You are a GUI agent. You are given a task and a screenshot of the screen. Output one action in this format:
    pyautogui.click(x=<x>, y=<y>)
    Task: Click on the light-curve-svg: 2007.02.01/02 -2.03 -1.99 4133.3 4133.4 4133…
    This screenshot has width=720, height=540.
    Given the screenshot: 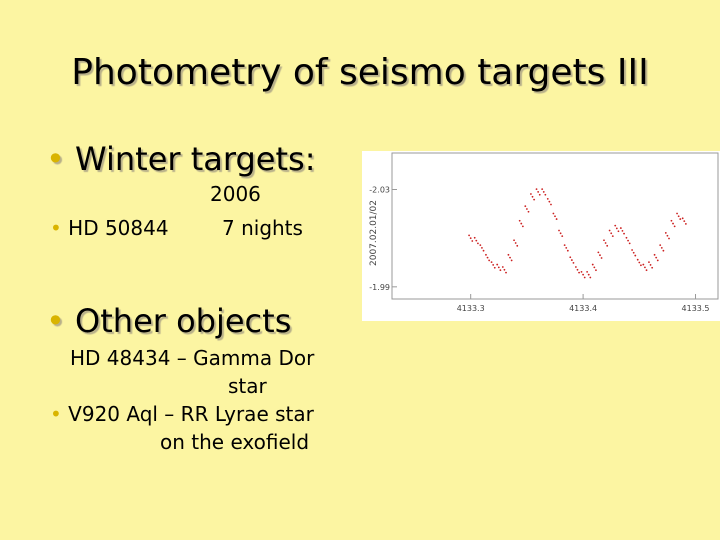 What is the action you would take?
    pyautogui.click(x=544, y=232)
    